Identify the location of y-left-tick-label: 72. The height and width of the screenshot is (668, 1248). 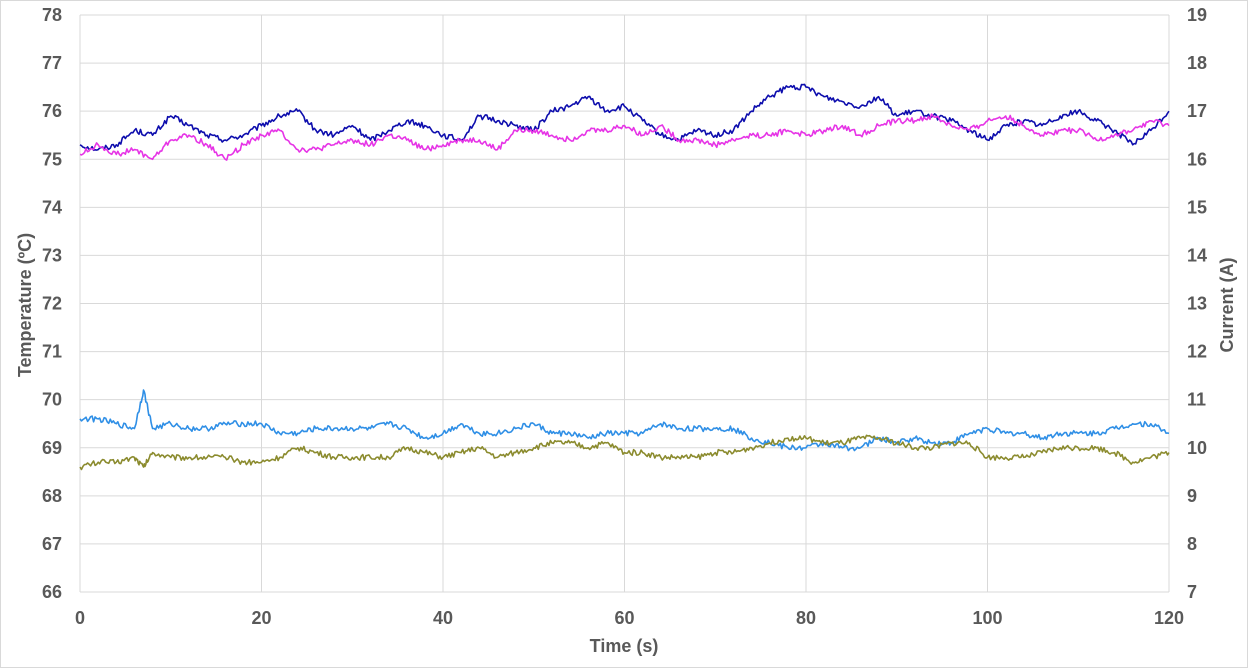
(52, 304).